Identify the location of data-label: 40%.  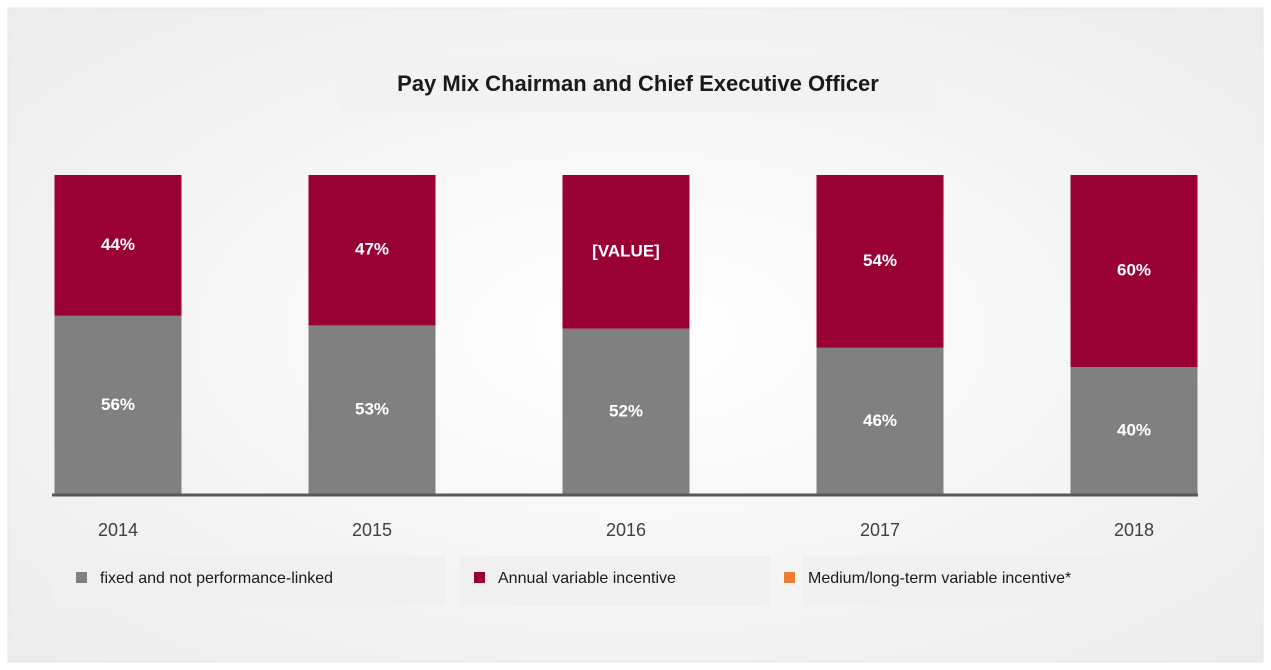
(1134, 429).